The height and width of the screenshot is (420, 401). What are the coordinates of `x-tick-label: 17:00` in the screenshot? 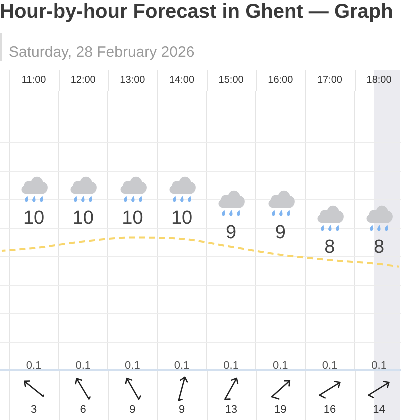 It's located at (330, 80).